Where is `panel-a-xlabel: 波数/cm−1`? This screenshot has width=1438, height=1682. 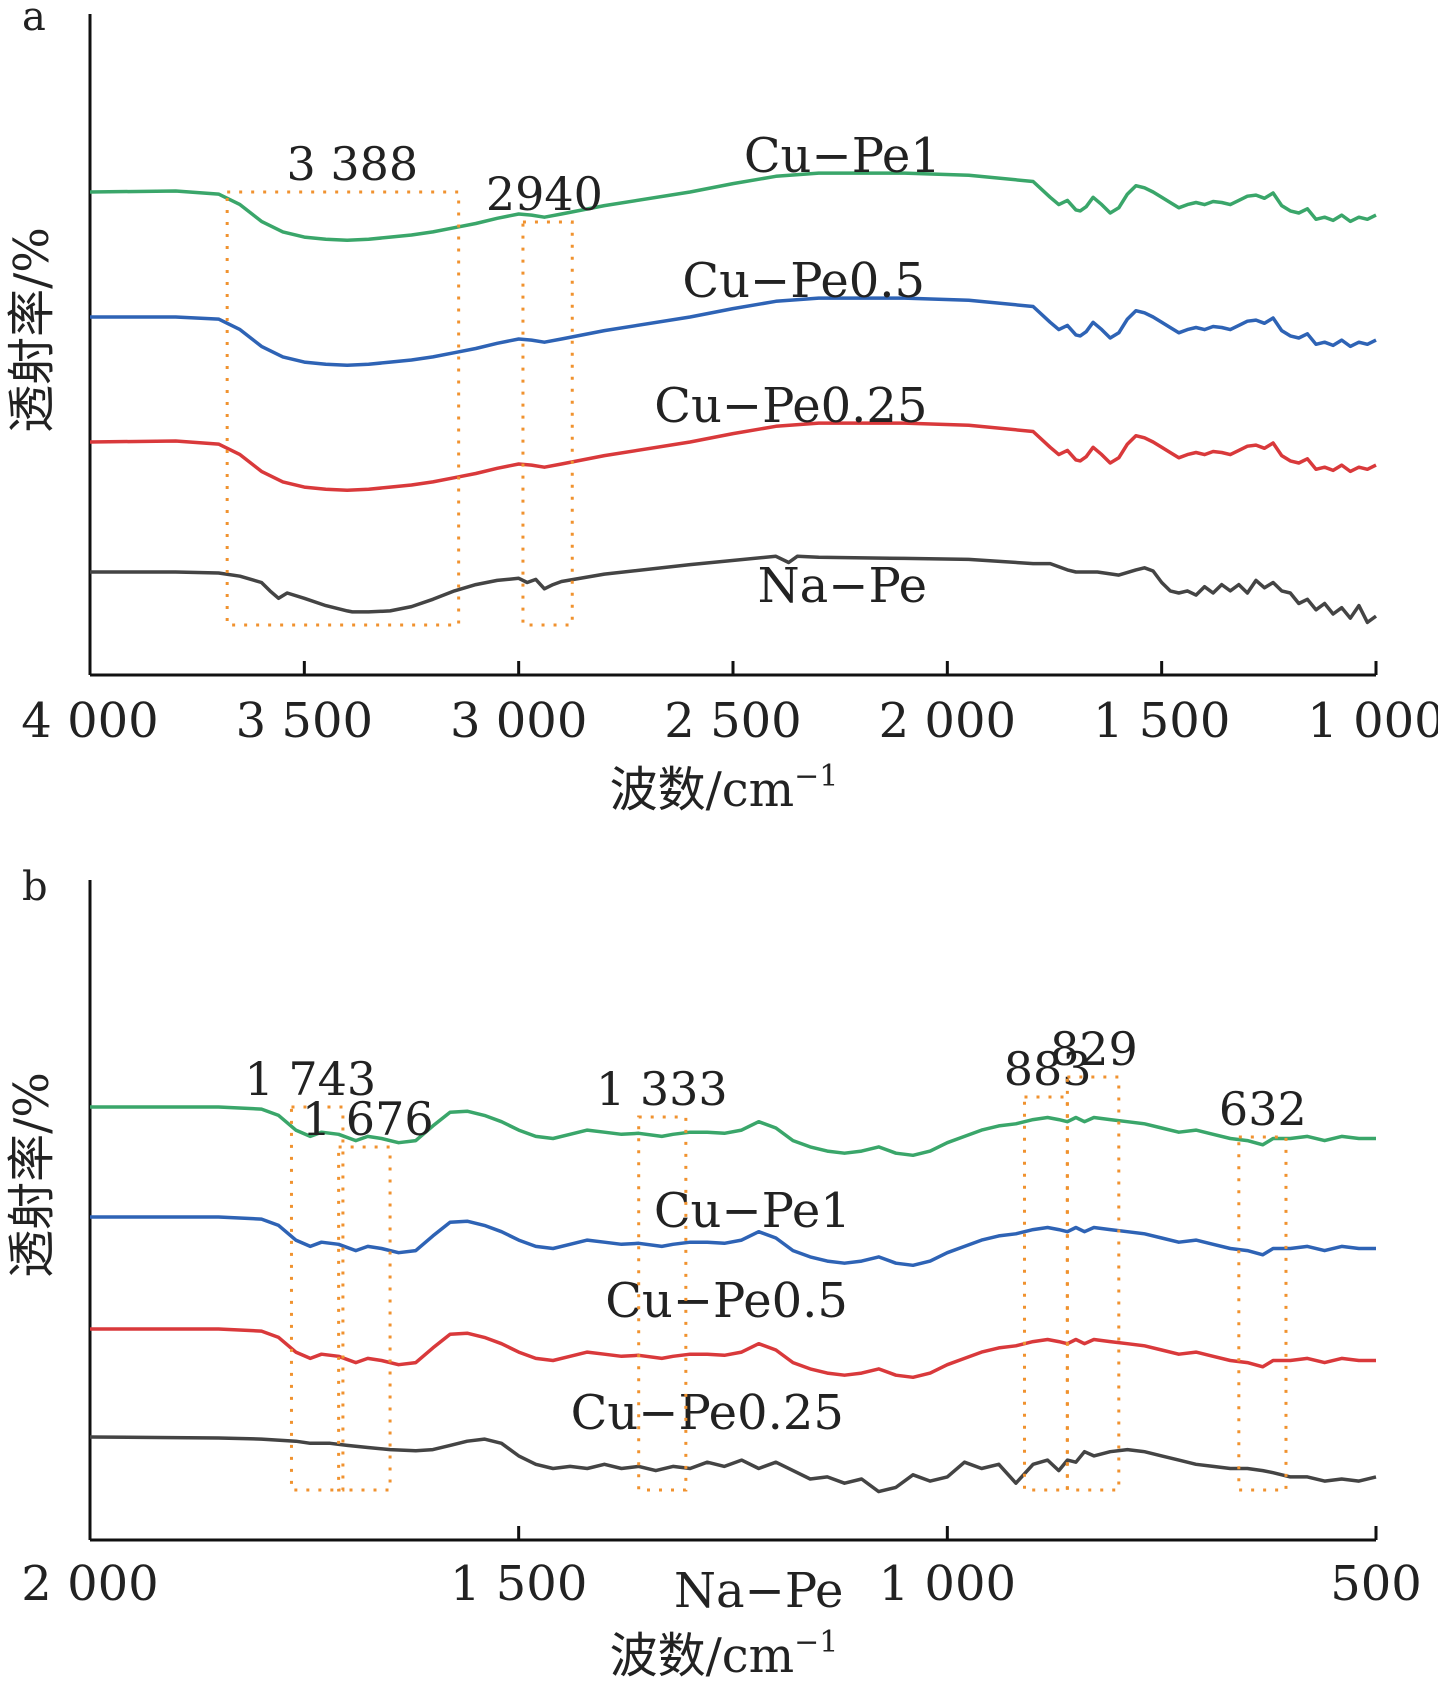 panel-a-xlabel: 波数/cm−1 is located at coordinates (724, 788).